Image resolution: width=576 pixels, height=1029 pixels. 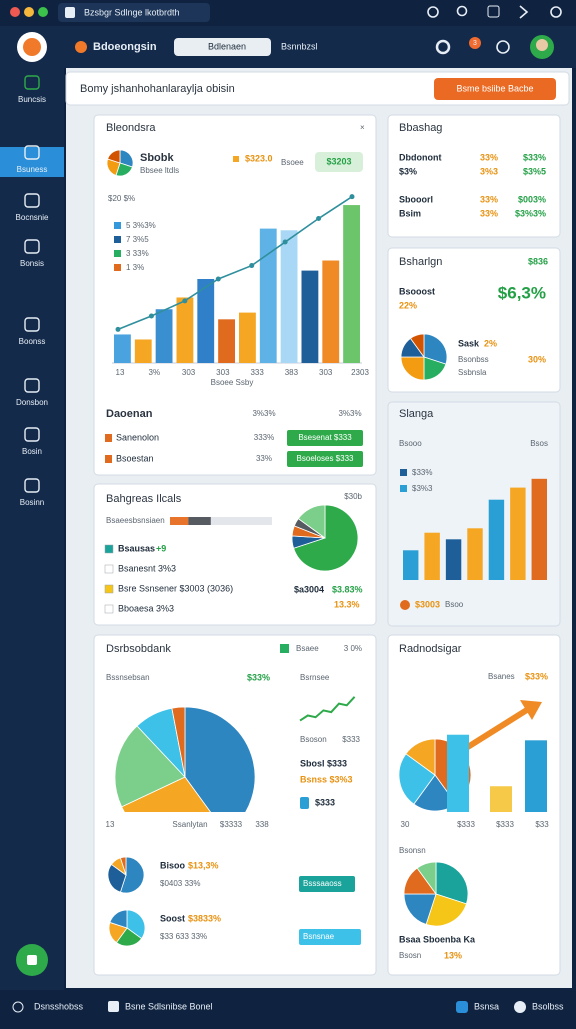 What do you see at coordinates (323, 763) in the screenshot?
I see `side-row: Sbosl $333` at bounding box center [323, 763].